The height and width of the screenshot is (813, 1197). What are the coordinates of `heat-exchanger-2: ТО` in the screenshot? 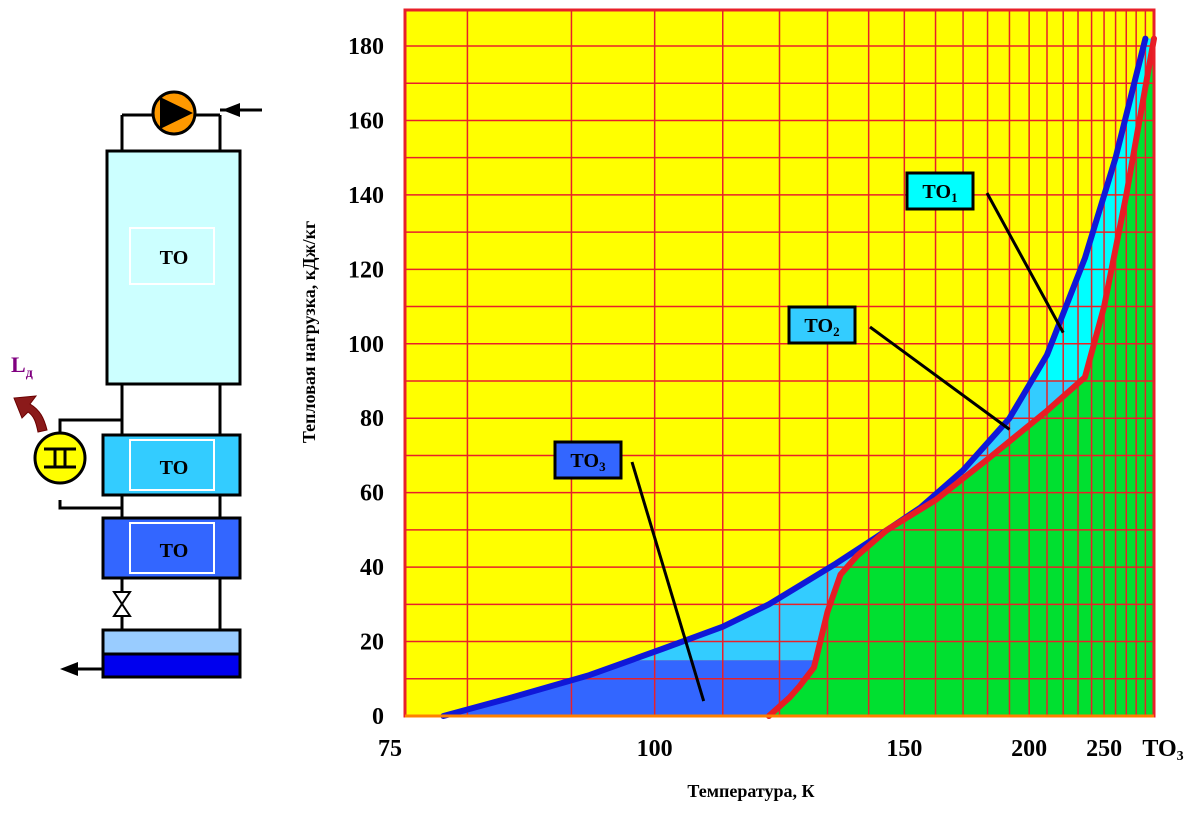 It's located at (171, 465).